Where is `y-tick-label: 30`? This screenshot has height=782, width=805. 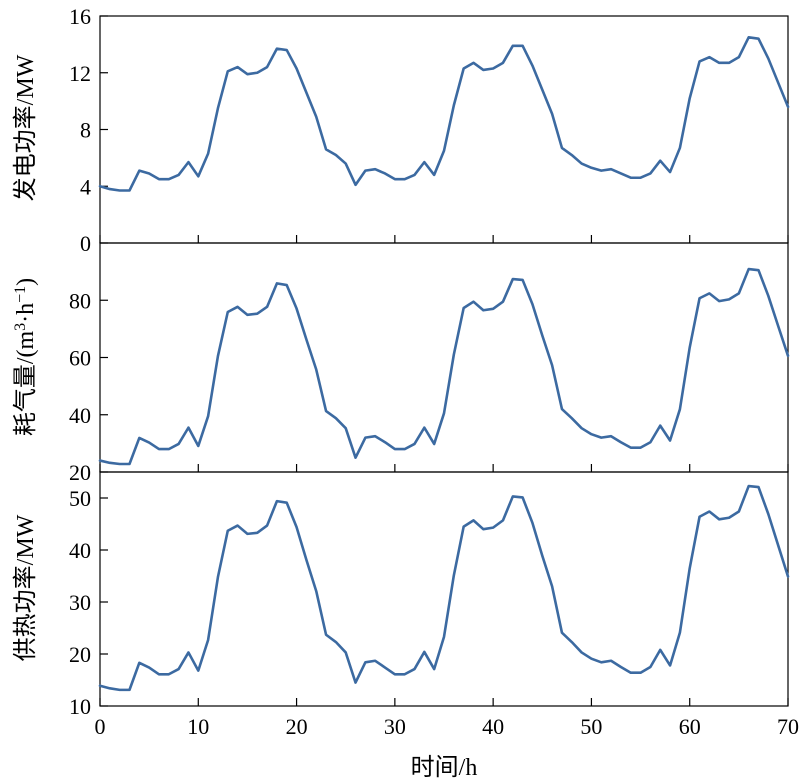
y-tick-label: 30 is located at coordinates (80, 602).